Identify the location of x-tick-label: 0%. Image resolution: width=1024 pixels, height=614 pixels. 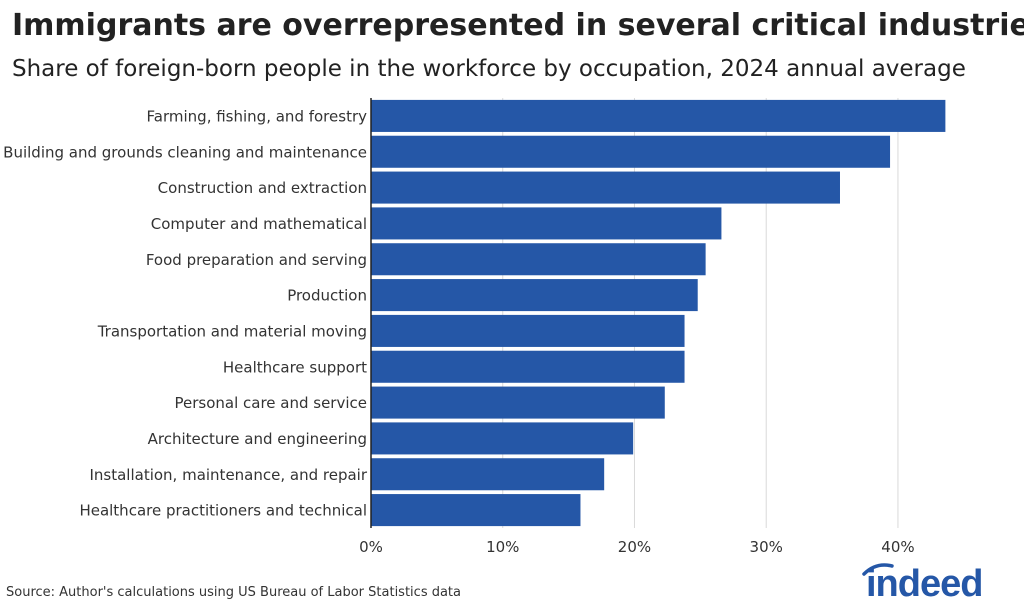
(371, 547).